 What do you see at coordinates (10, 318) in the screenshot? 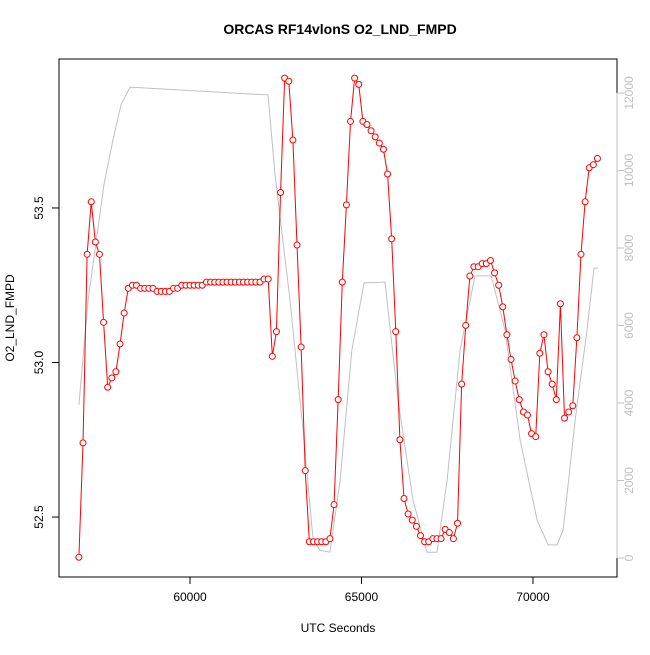
I see `y-axis-label: O2_LND_FMPD` at bounding box center [10, 318].